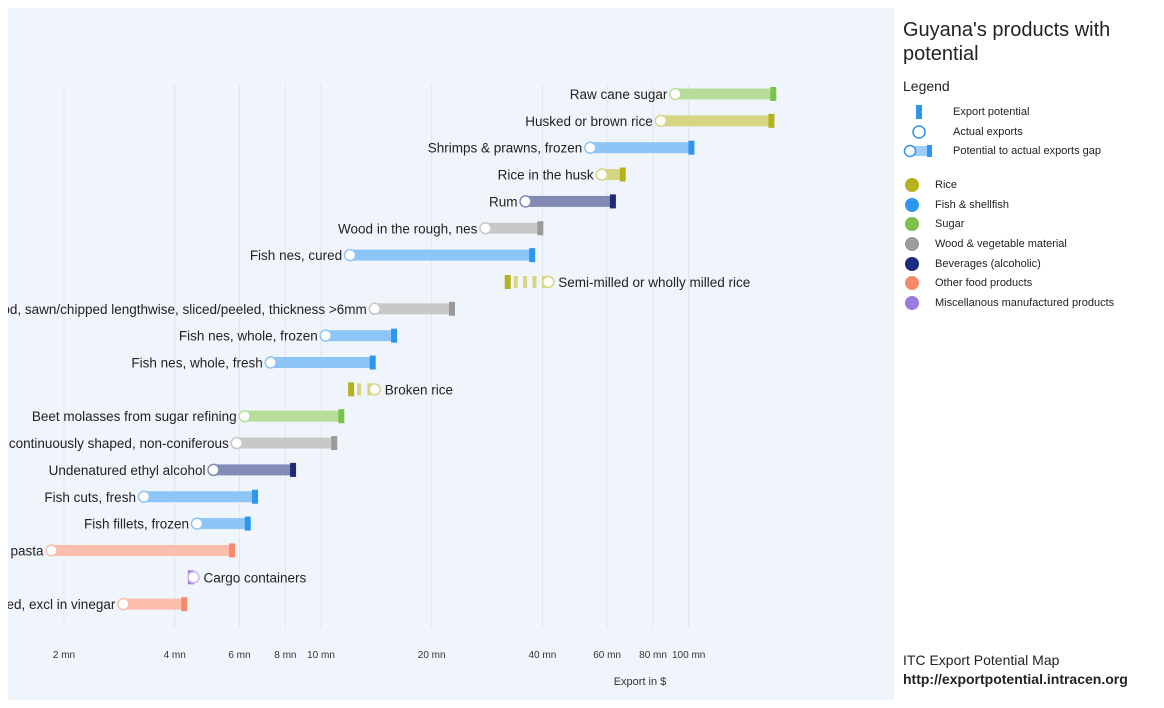  I want to click on legend-category: Other food products, so click(1030, 284).